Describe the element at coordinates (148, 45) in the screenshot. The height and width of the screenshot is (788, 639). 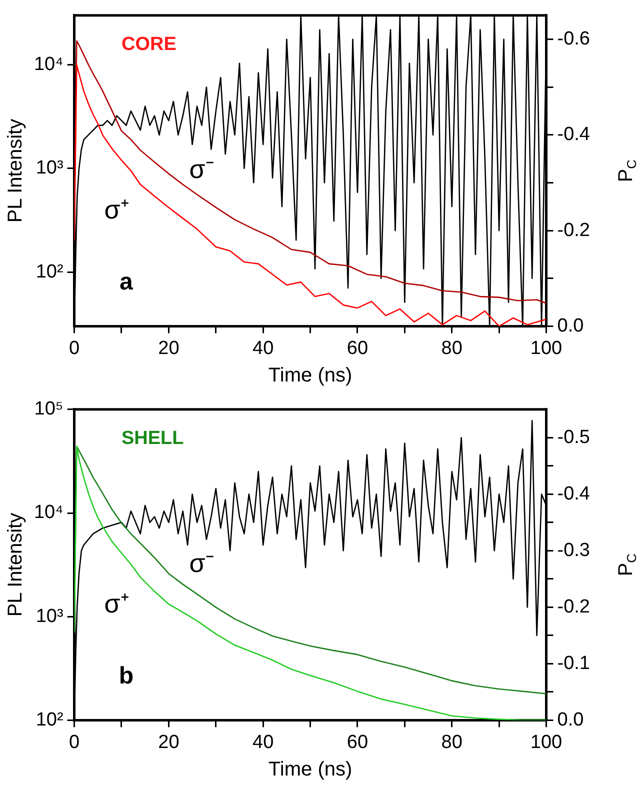
I see `text: CORE` at that location.